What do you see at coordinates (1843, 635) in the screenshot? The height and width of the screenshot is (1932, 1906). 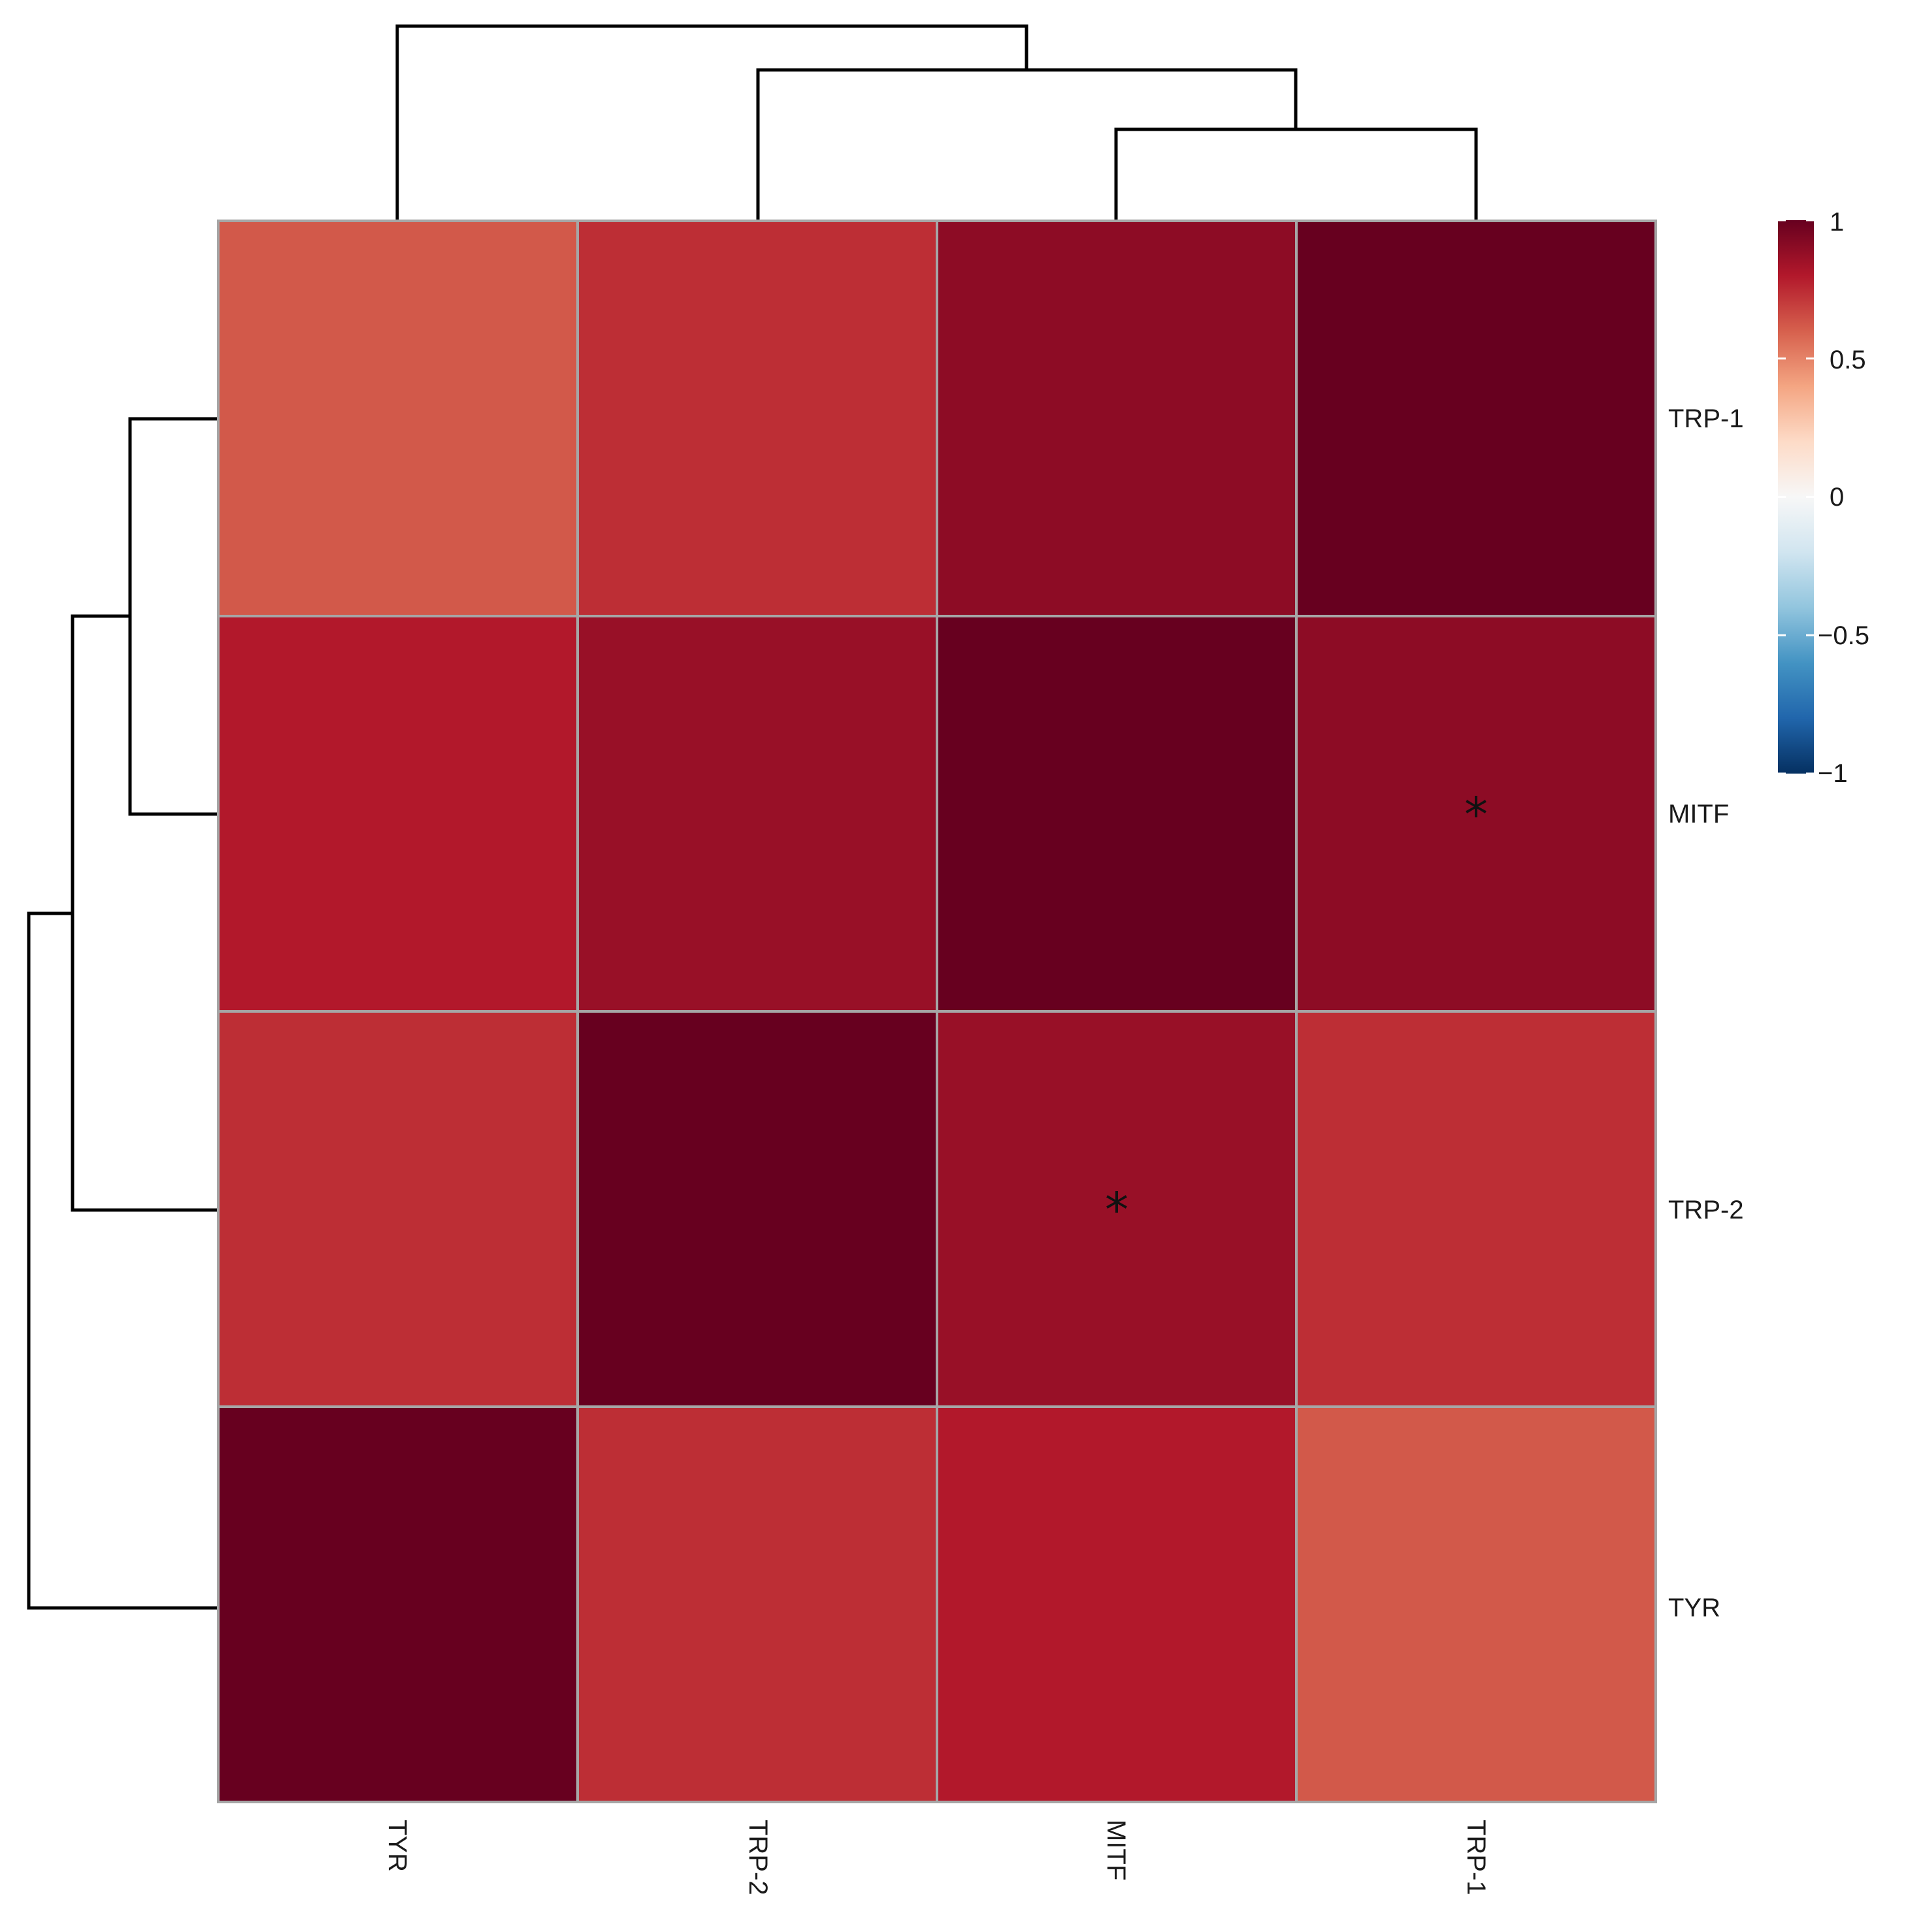 I see `colorbar-tick-label-neg-0-5: −0.5` at bounding box center [1843, 635].